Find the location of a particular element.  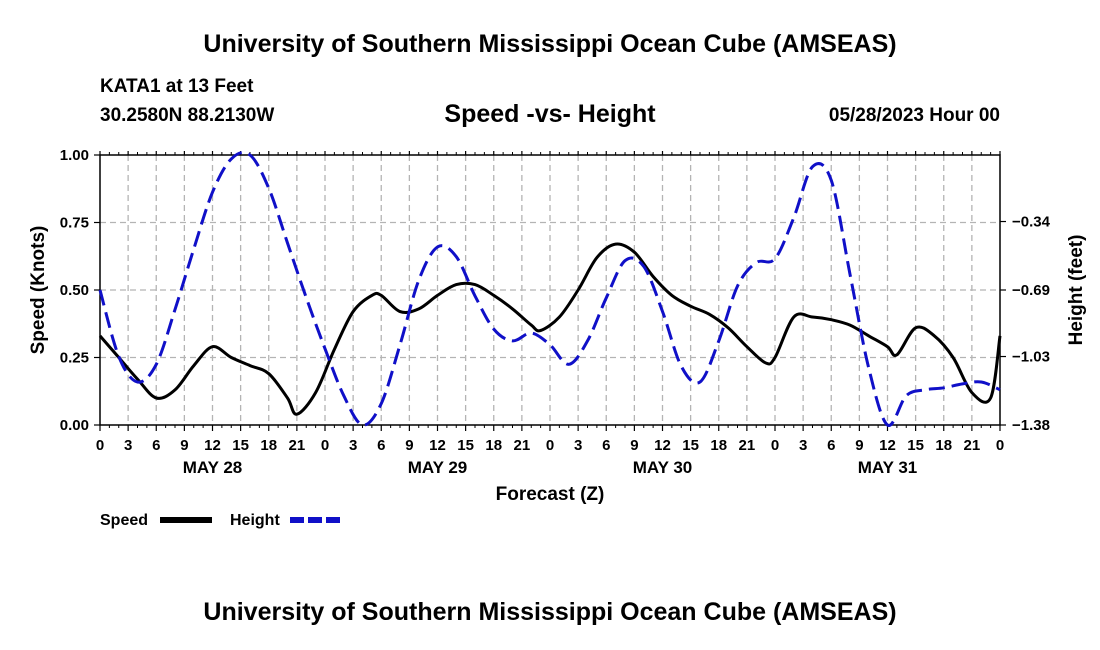

y-tick-label: 0.75 is located at coordinates (74, 223).